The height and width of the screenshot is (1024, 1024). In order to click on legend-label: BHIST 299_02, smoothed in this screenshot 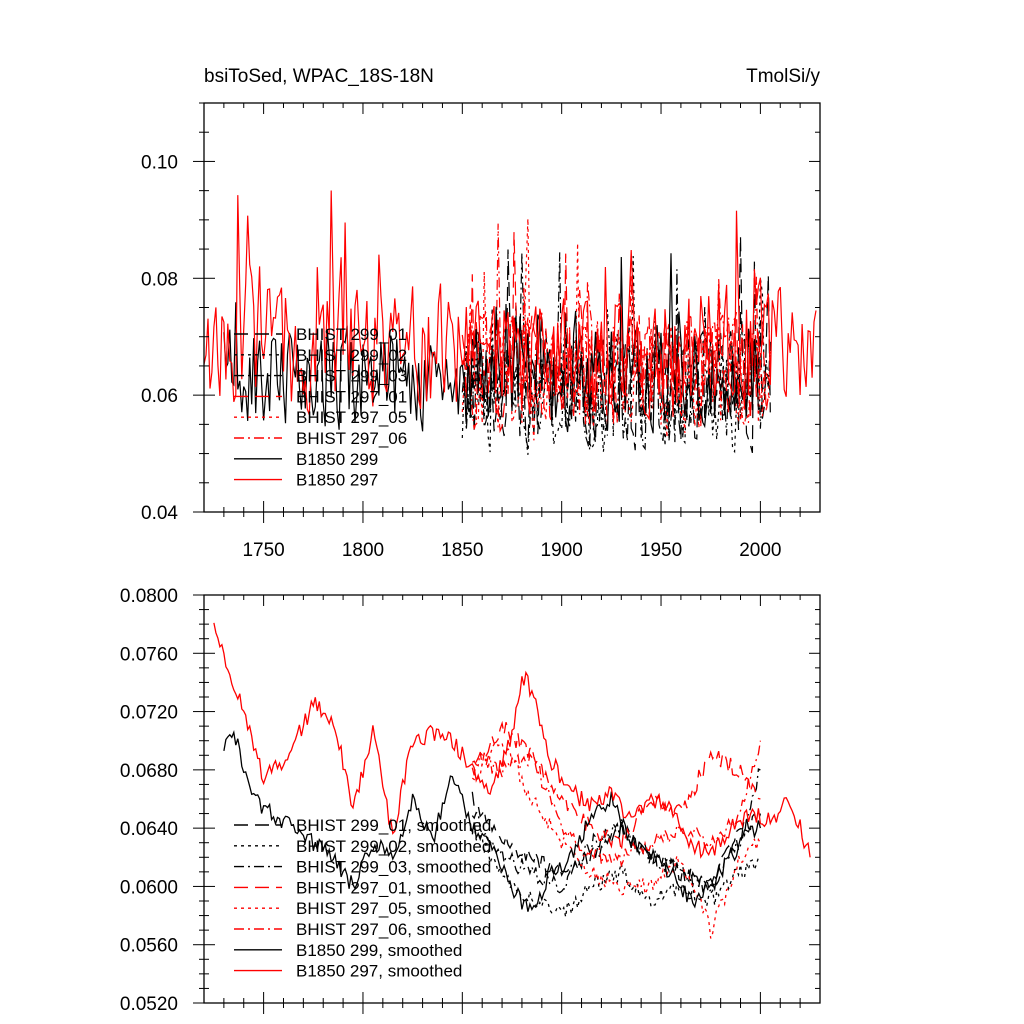, I will do `click(393, 846)`.